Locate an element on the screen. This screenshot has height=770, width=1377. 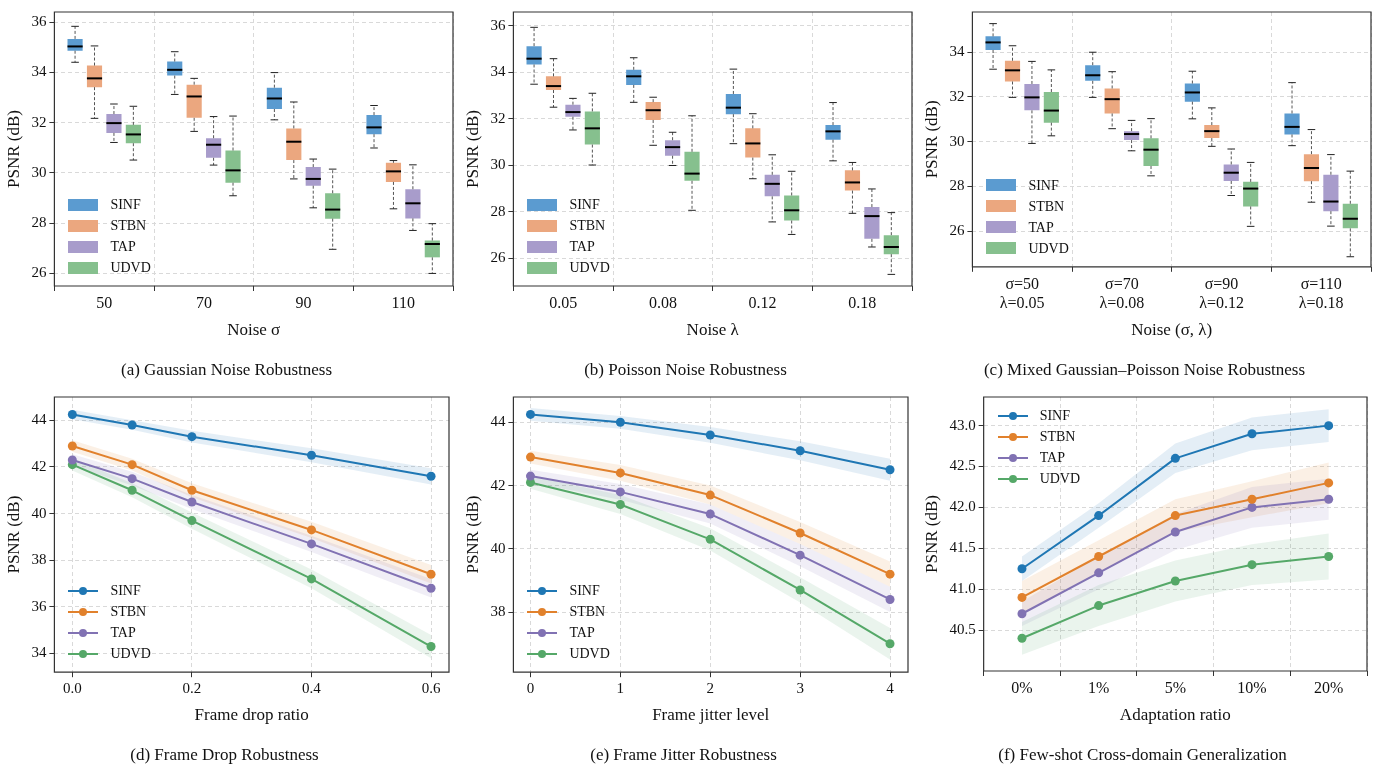
x-tick-label: 0.6 is located at coordinates (431, 688).